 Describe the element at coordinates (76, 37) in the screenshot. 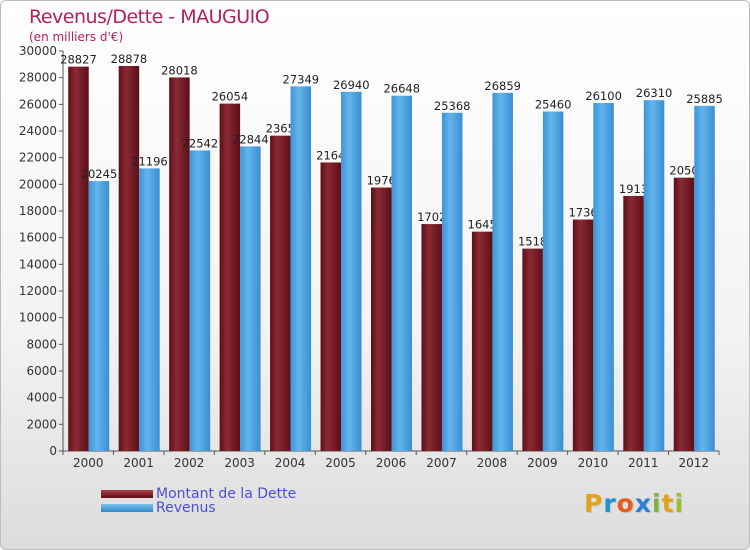

I see `chart-subtitle: (en milliers d'€)` at that location.